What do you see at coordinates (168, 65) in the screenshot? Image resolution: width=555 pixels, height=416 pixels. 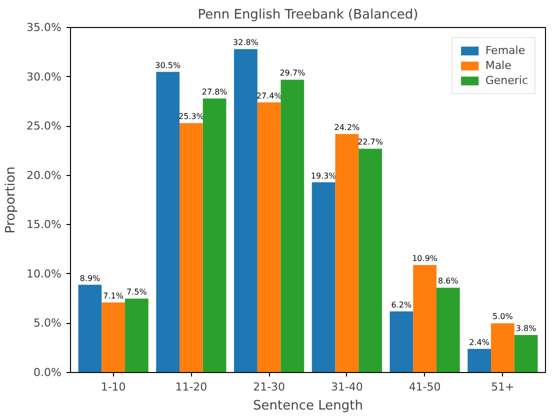 I see `data-label: 30.5%` at bounding box center [168, 65].